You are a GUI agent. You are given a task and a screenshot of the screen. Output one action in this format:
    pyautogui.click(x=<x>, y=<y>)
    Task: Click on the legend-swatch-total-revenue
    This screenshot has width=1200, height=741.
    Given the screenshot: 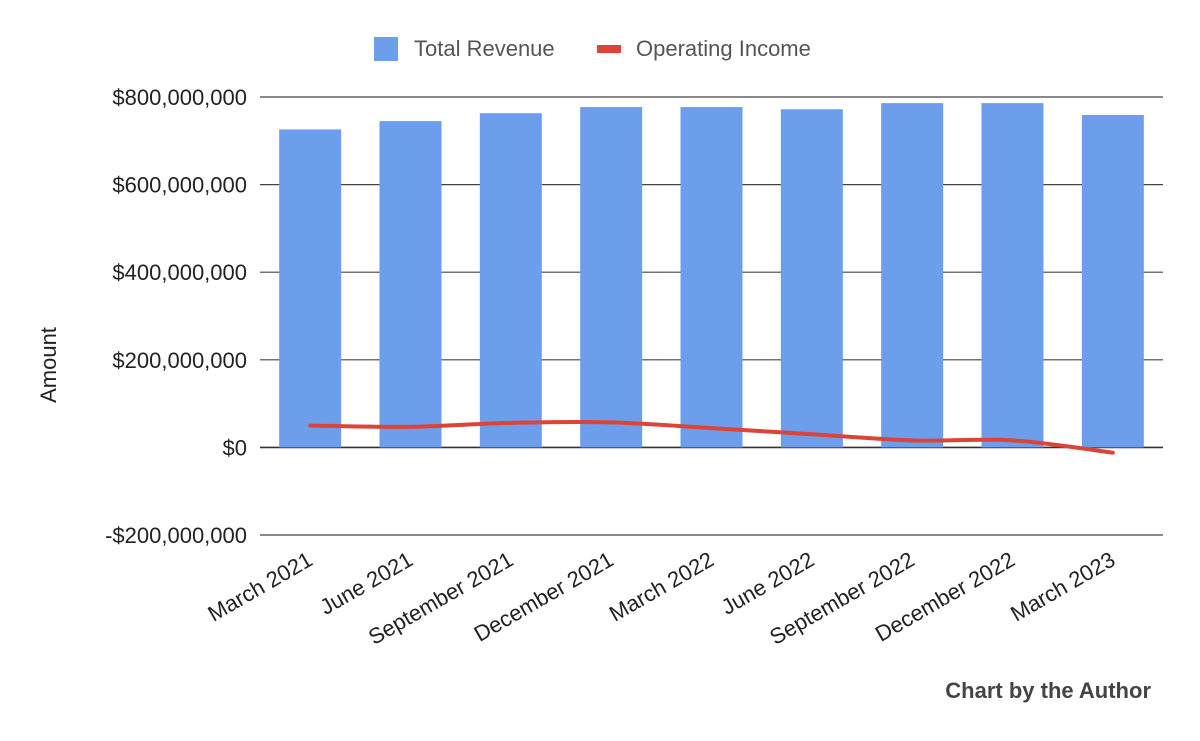 What is the action you would take?
    pyautogui.click(x=386, y=49)
    